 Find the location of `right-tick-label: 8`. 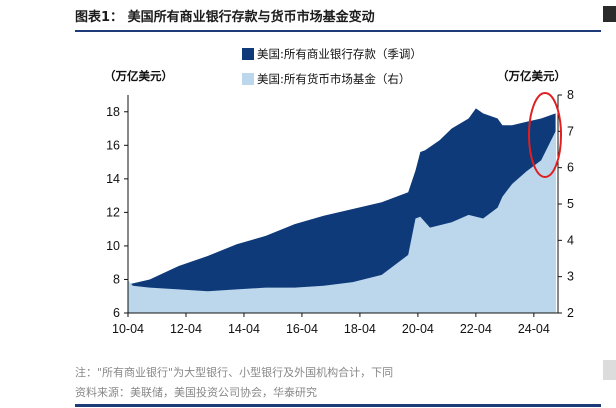

right-tick-label: 8 is located at coordinates (570, 95).